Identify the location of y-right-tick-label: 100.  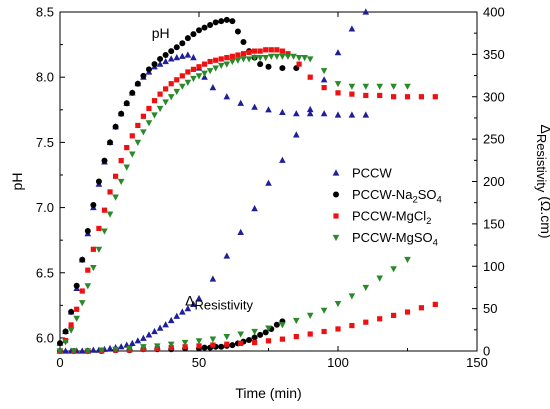
(494, 266).